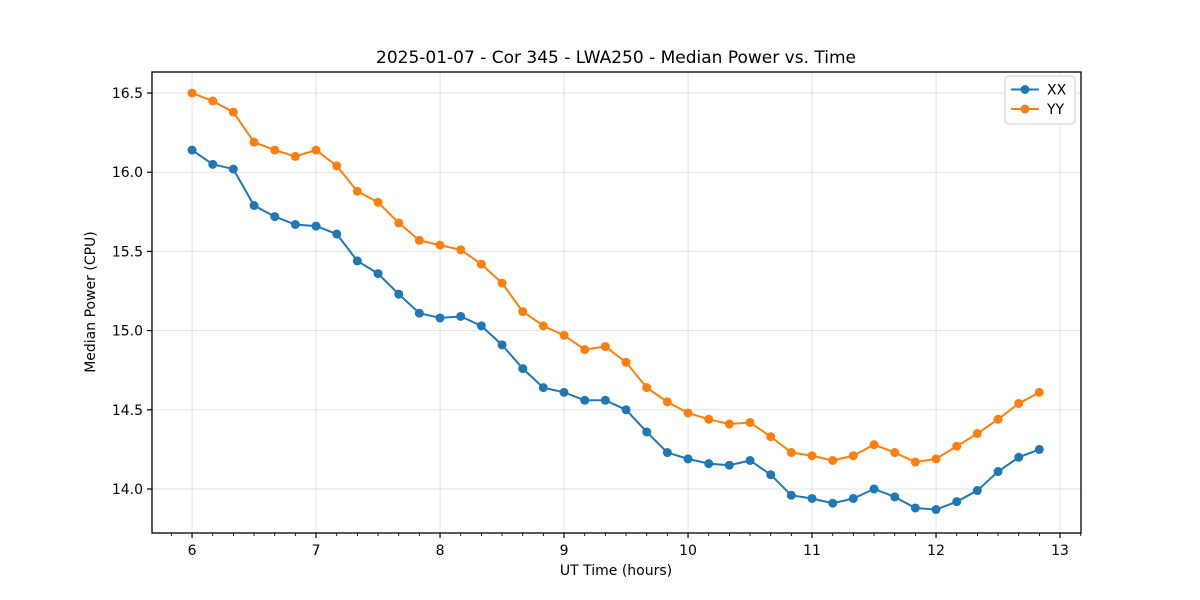 The height and width of the screenshot is (600, 1200). What do you see at coordinates (127, 94) in the screenshot?
I see `y-tick-label-16.5: 16.5` at bounding box center [127, 94].